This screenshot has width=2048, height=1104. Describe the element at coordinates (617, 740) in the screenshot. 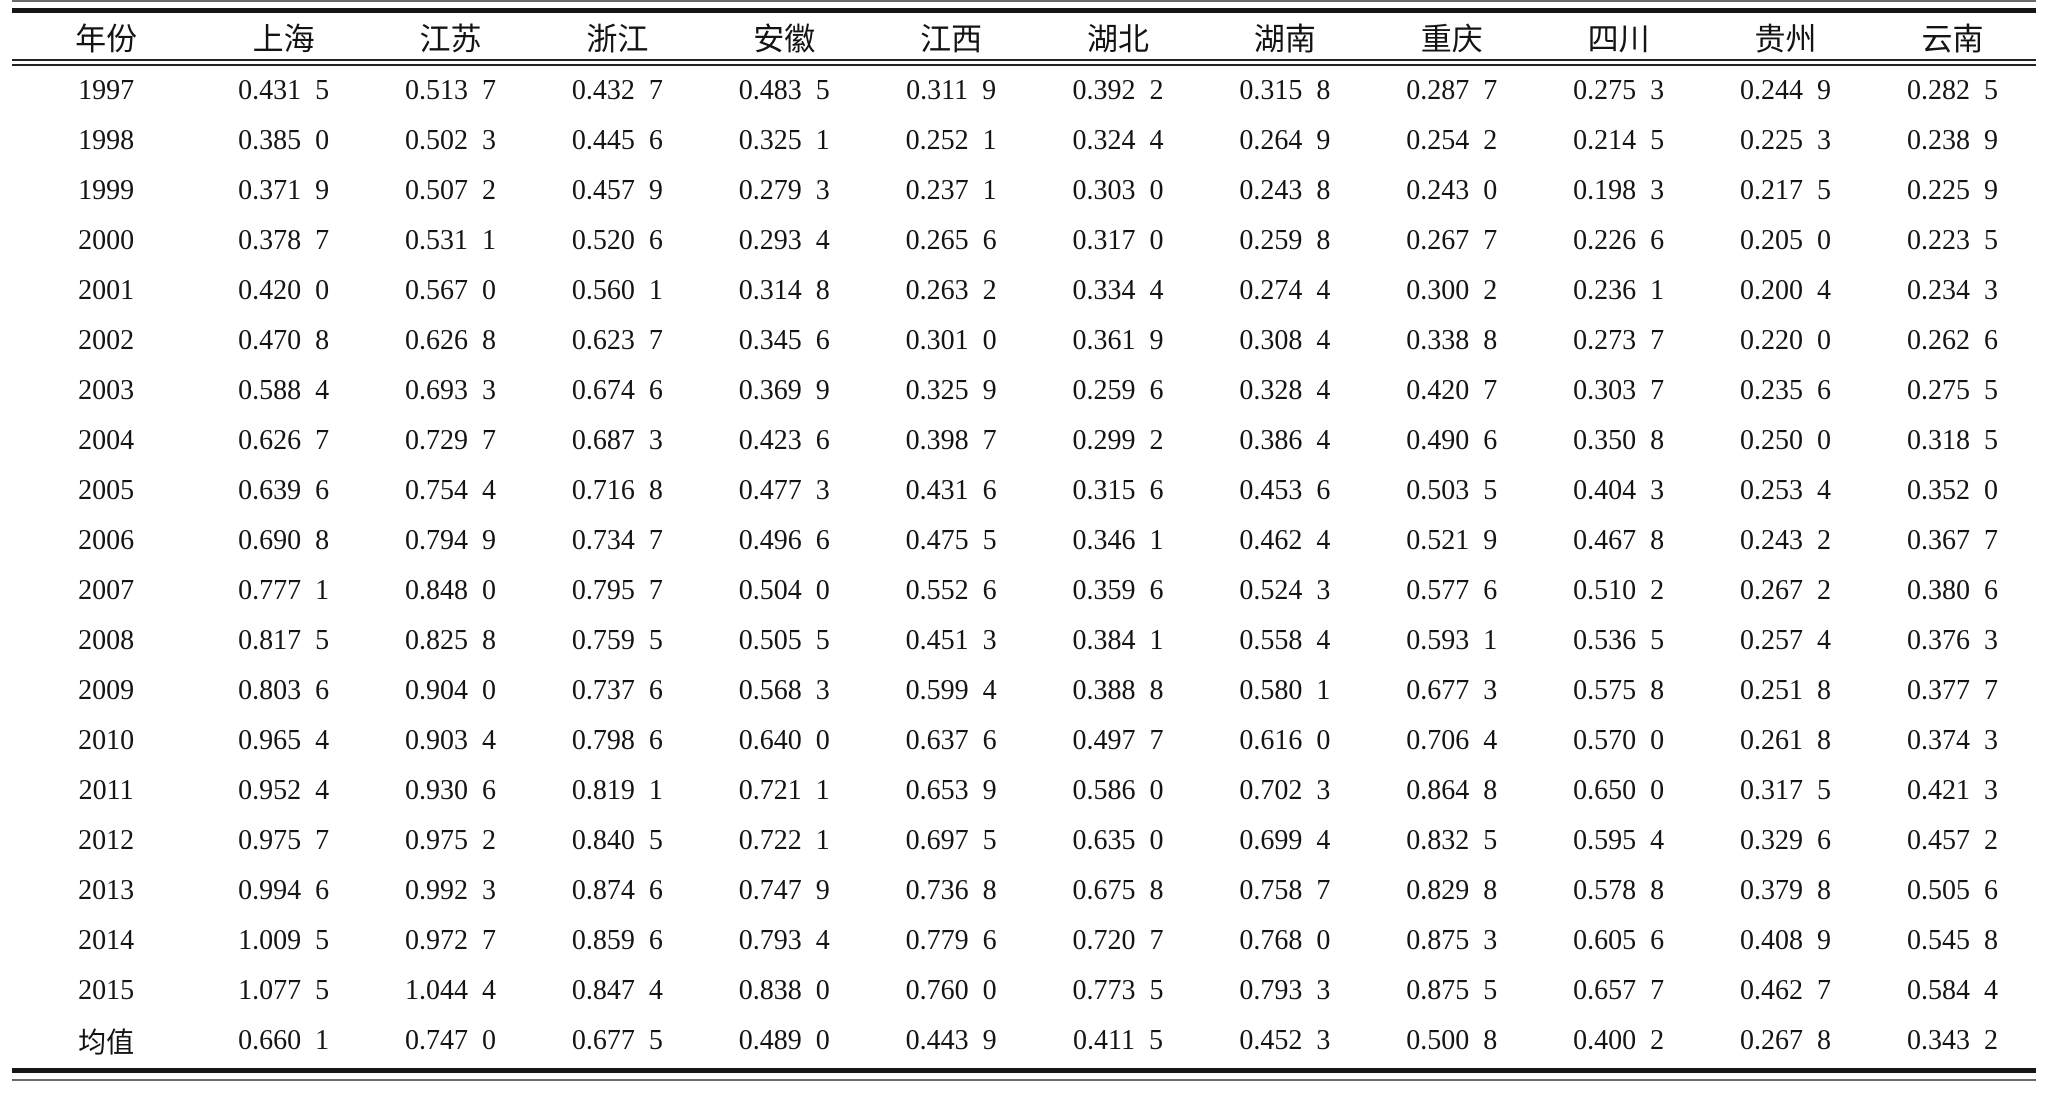

I see `value-cell: 0.798 6` at that location.